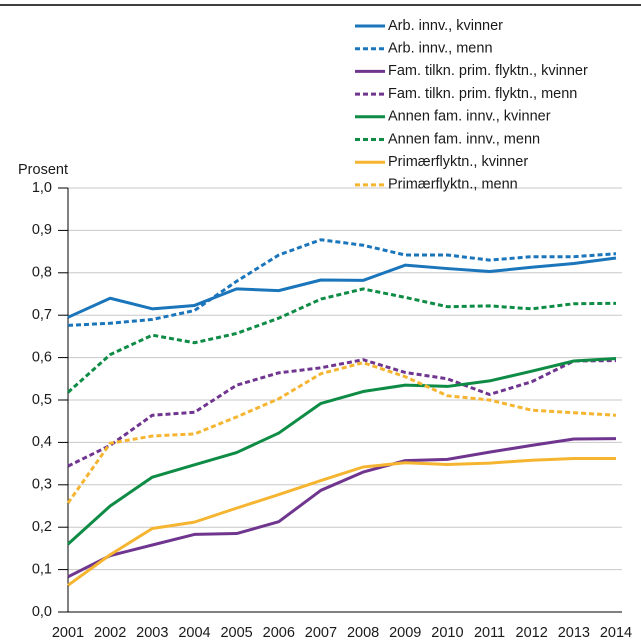 Image resolution: width=641 pixels, height=643 pixels. Describe the element at coordinates (68, 633) in the screenshot. I see `x-tick-label: 2001` at that location.